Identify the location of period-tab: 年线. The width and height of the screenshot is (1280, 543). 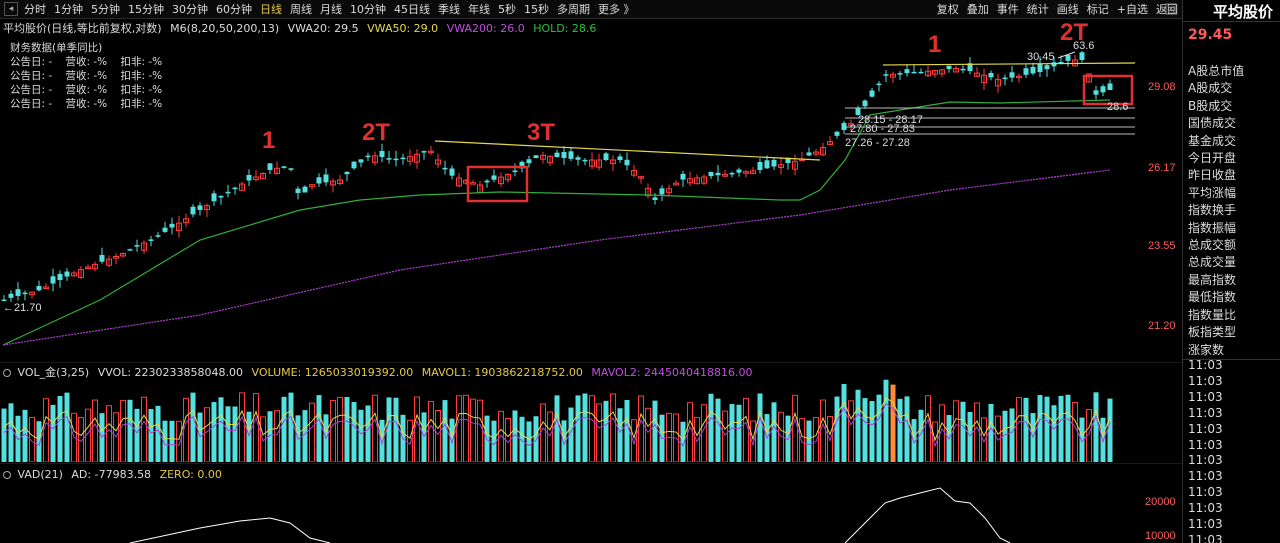
(479, 9).